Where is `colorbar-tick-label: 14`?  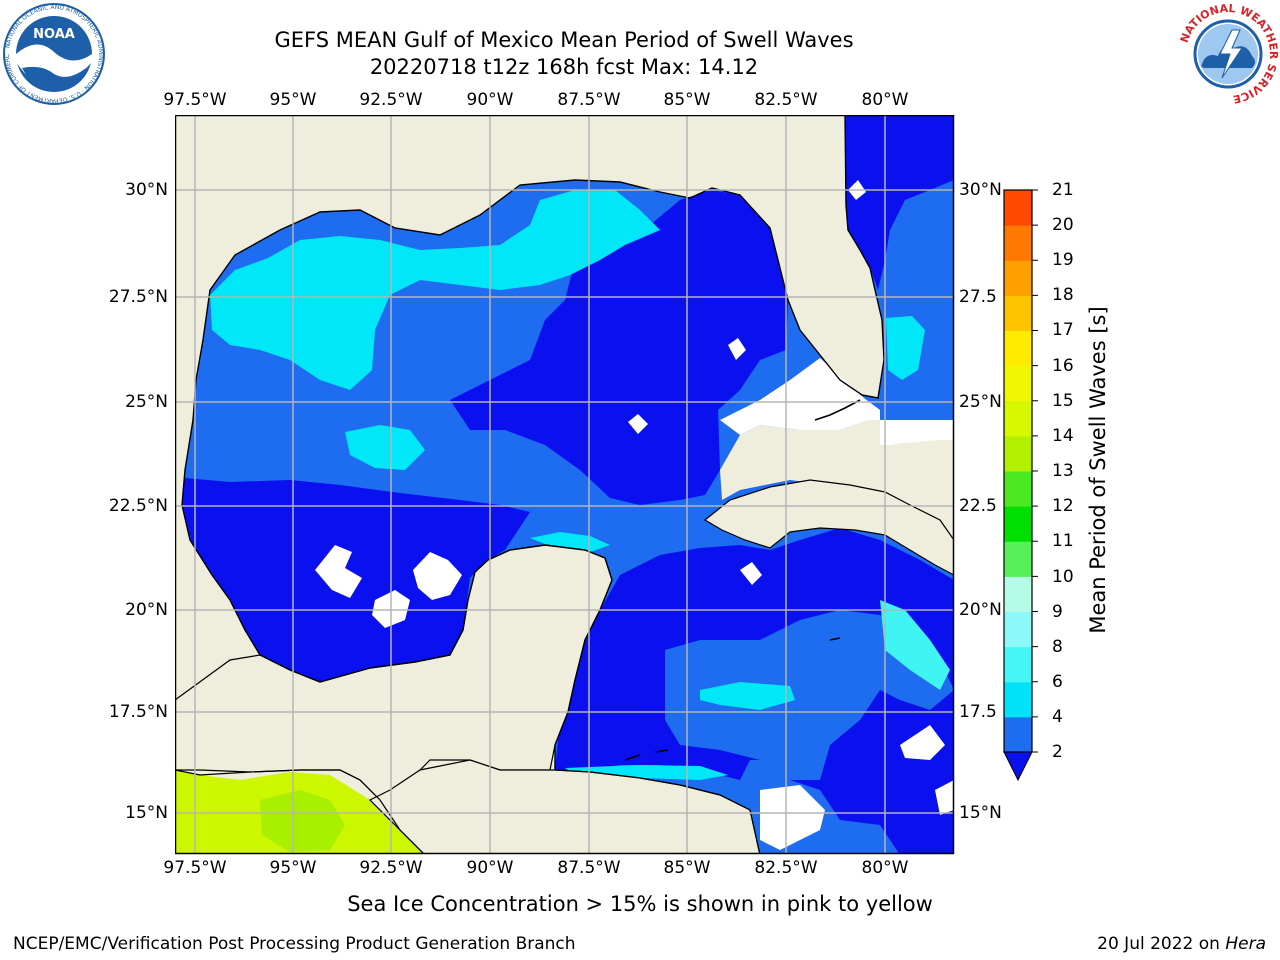
colorbar-tick-label: 14 is located at coordinates (1063, 436).